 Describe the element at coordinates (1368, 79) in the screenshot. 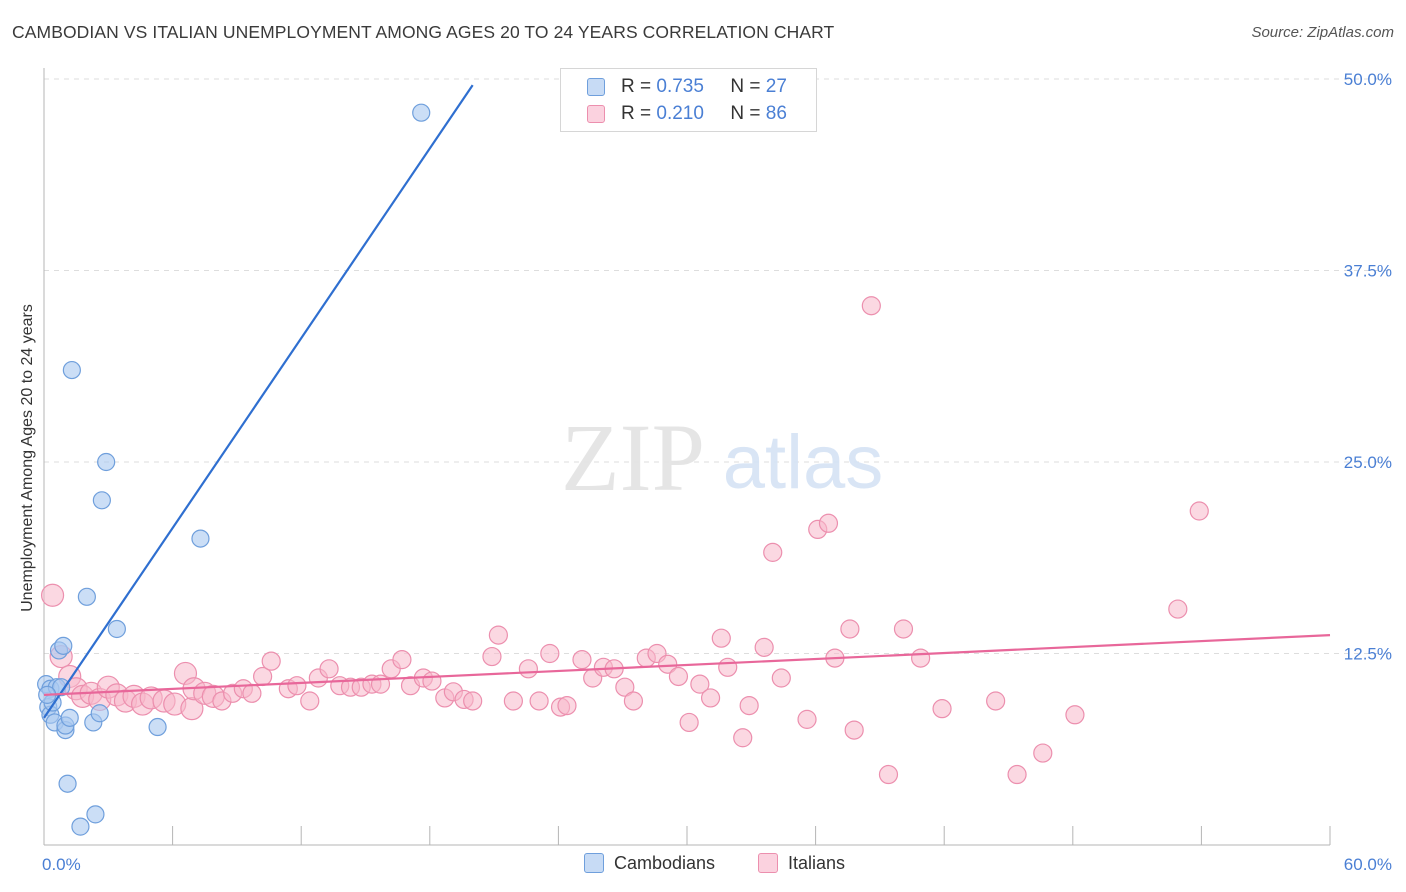

I see `y-tick-label: 50.0%` at that location.